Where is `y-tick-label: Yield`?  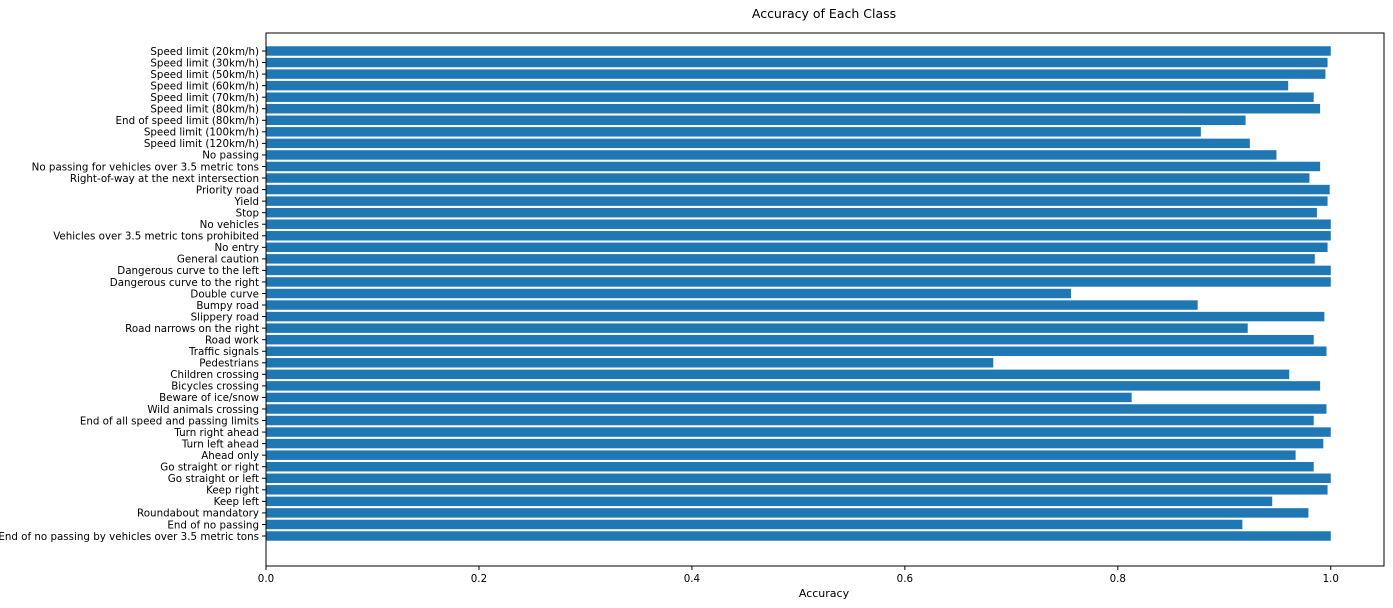
y-tick-label: Yield is located at coordinates (246, 202).